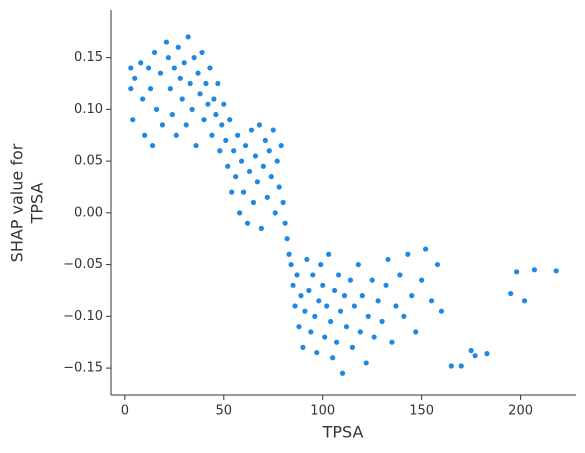 Image resolution: width=585 pixels, height=453 pixels. Describe the element at coordinates (322, 411) in the screenshot. I see `x-tick-label: 100` at that location.